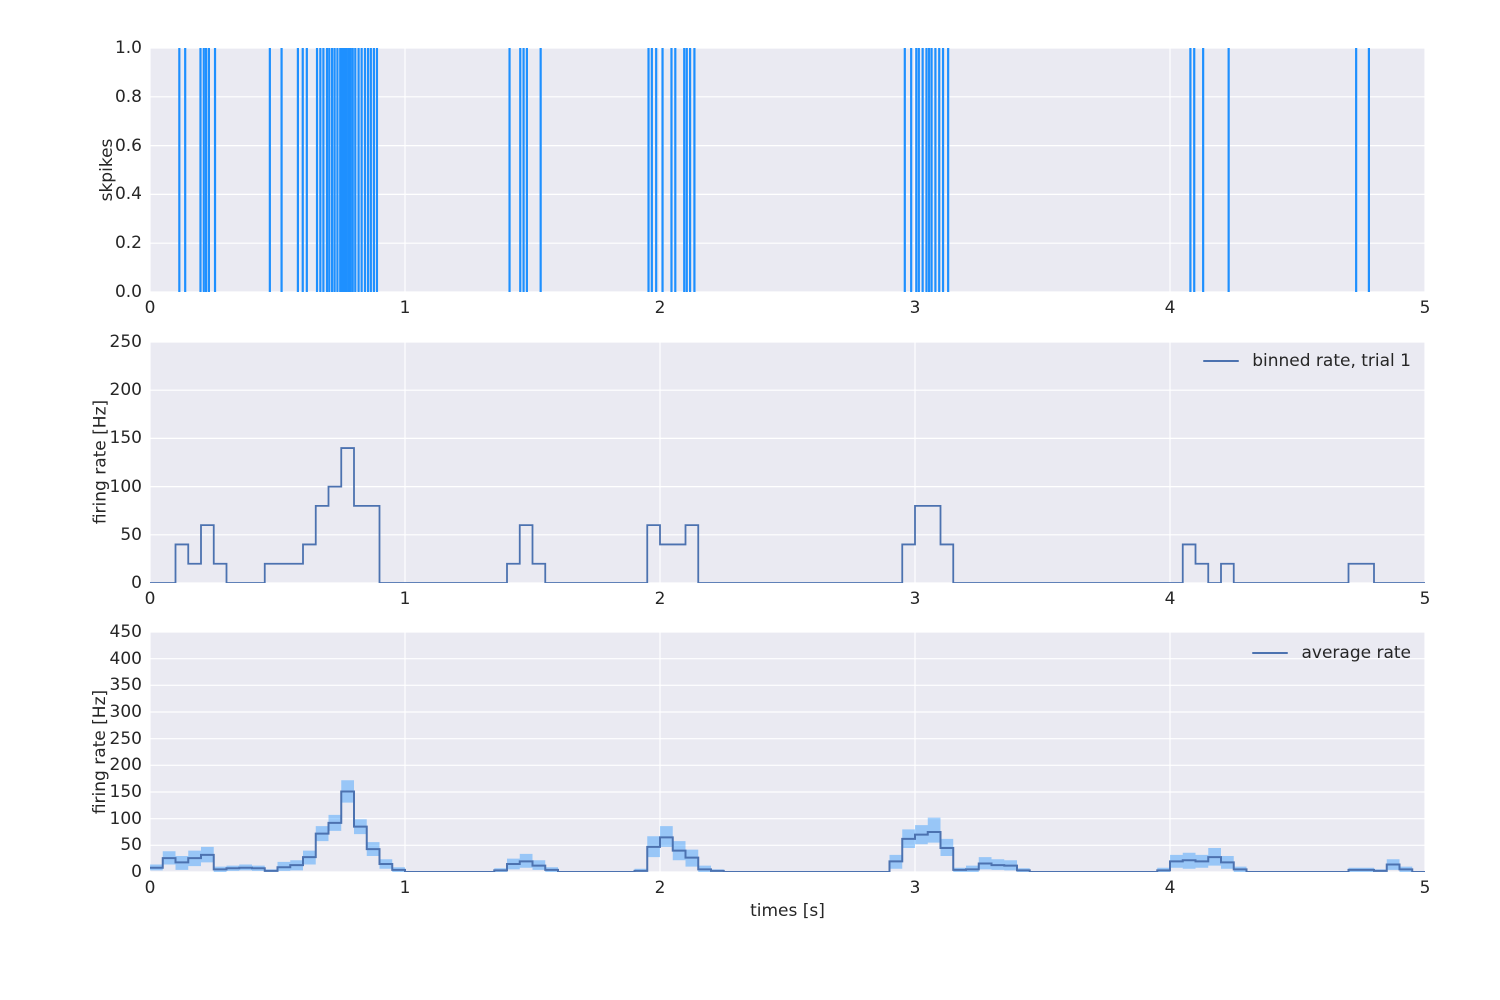 This screenshot has width=1500, height=1000. Describe the element at coordinates (128, 292) in the screenshot. I see `y-tick-label: 0.0` at that location.